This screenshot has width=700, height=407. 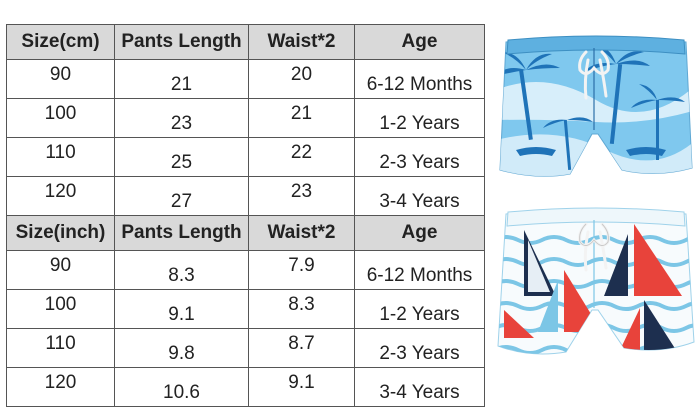 What do you see at coordinates (60, 233) in the screenshot?
I see `header-size-inch: Size(inch)` at bounding box center [60, 233].